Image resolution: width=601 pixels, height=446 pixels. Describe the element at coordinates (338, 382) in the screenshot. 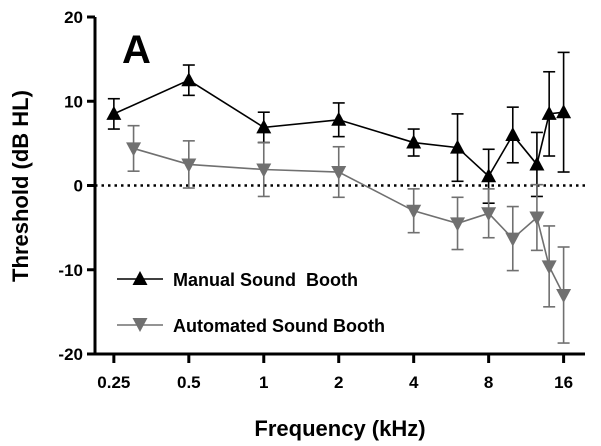

I see `x-tick-label: 2` at that location.